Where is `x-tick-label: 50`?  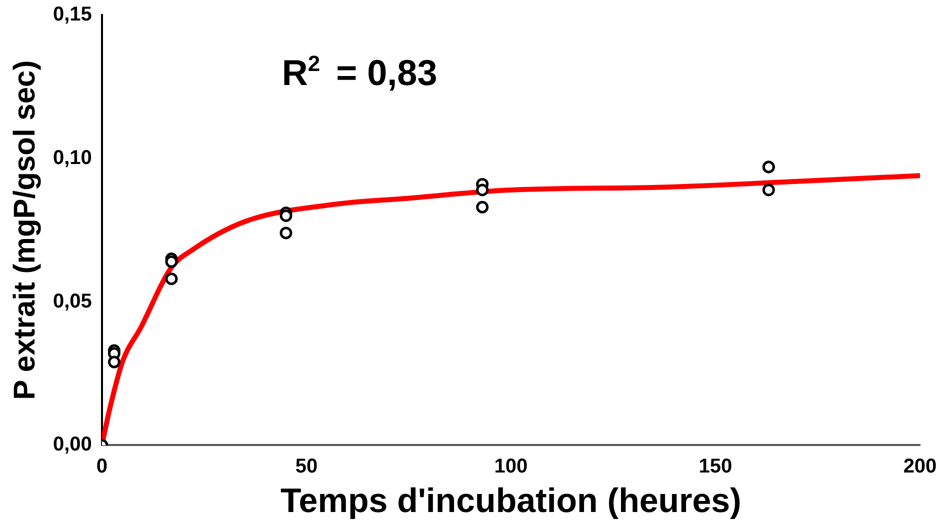
x-tick-label: 50 is located at coordinates (306, 467).